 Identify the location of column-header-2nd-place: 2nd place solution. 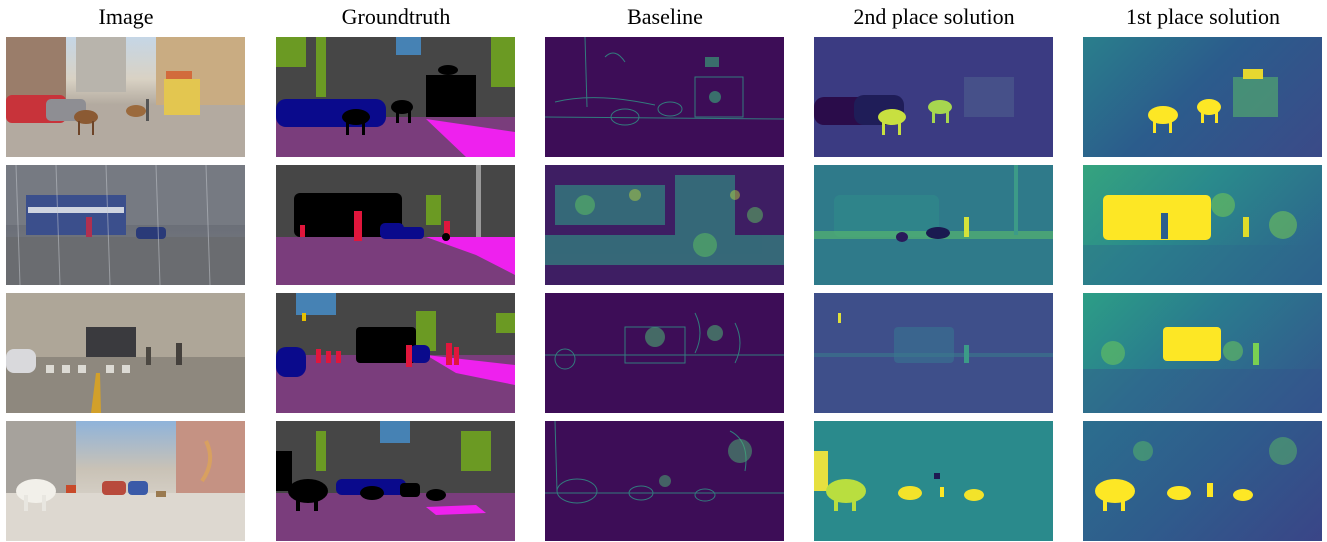
(934, 16).